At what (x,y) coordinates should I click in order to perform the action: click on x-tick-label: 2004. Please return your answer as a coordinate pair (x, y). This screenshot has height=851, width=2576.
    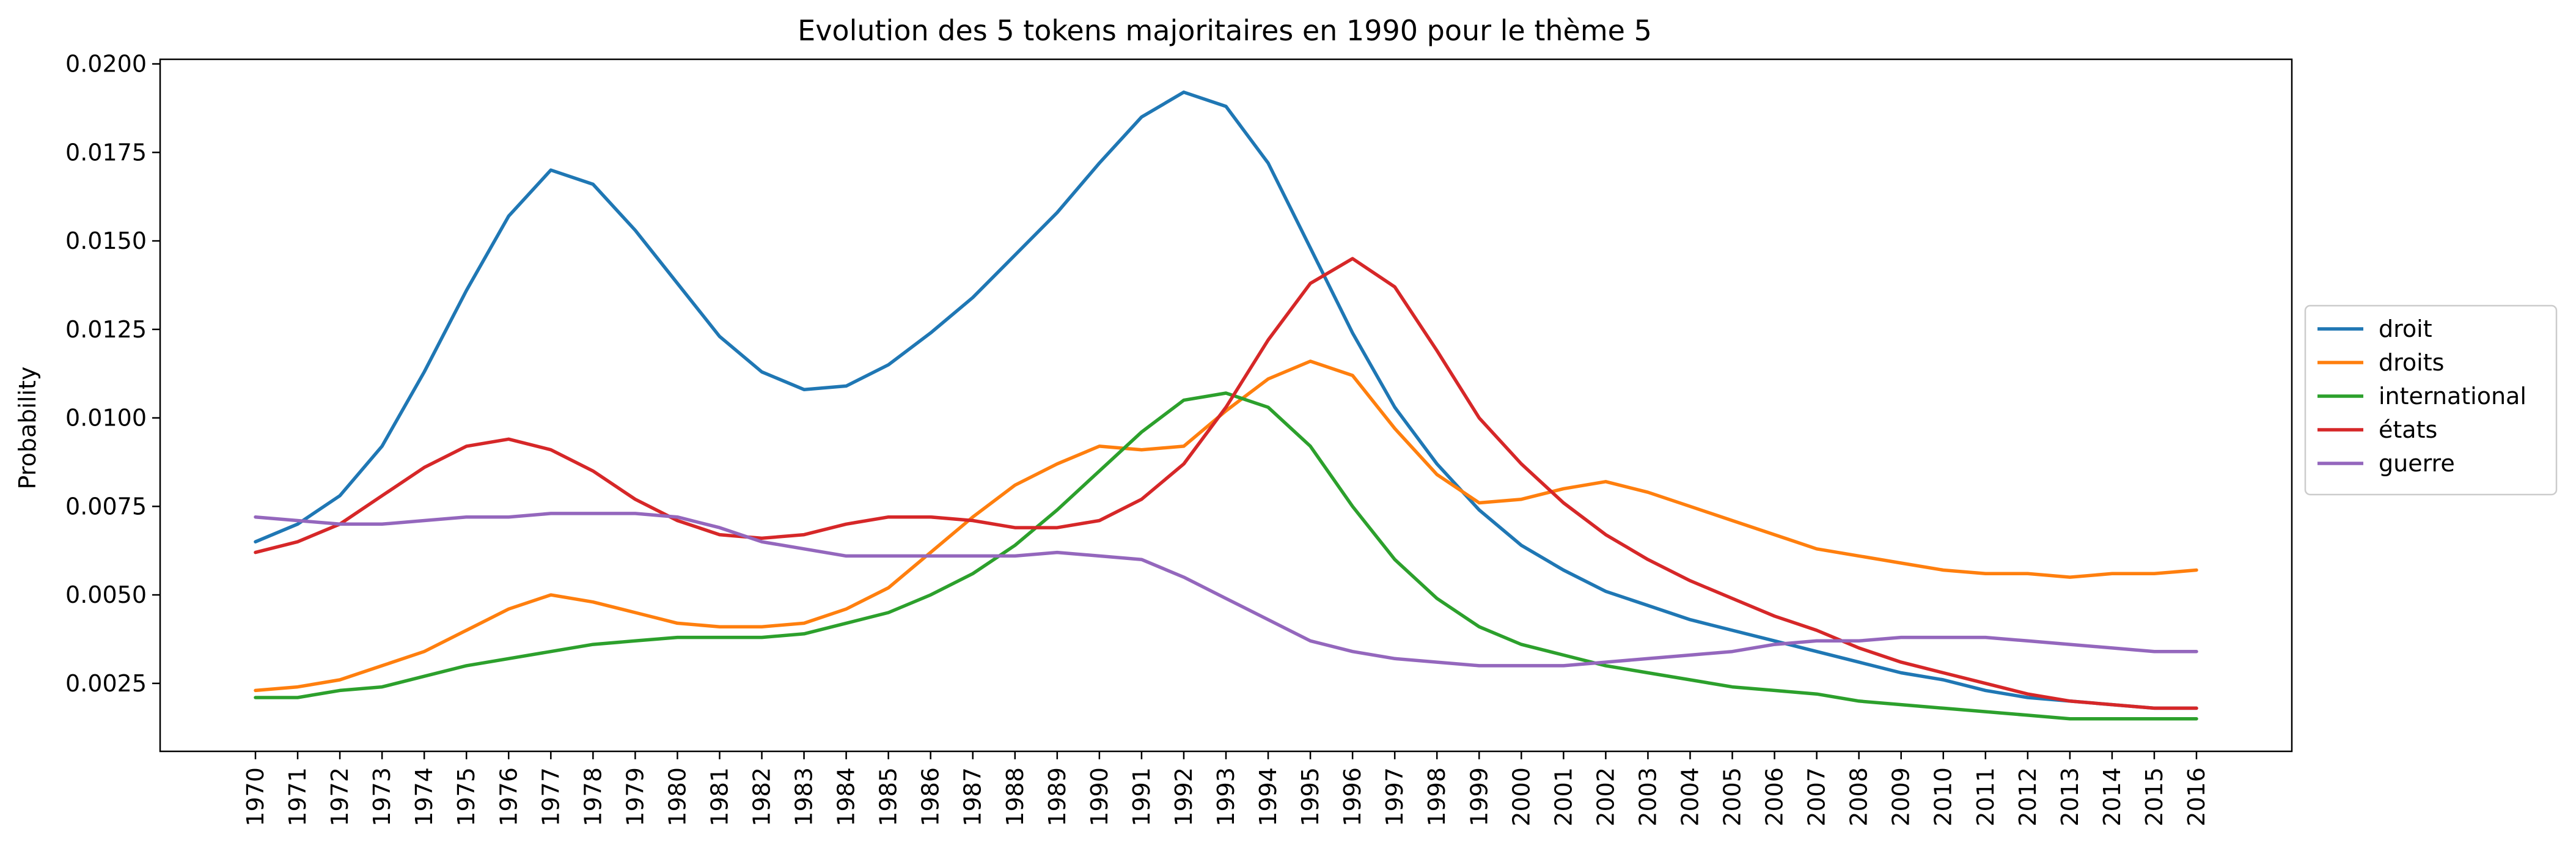
    Looking at the image, I should click on (1689, 797).